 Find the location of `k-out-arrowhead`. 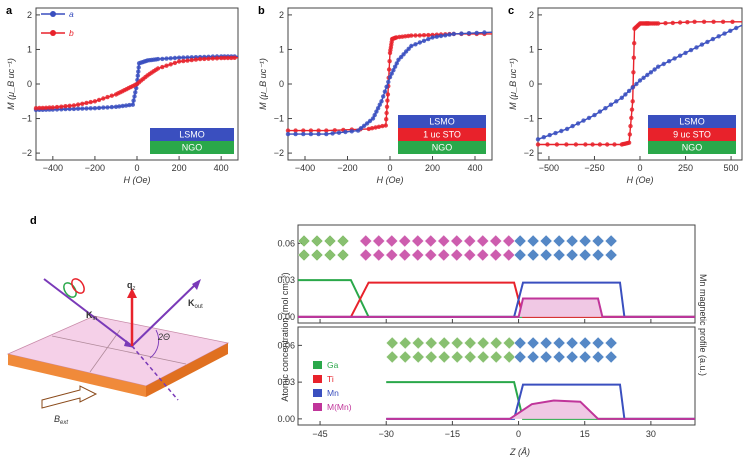

k-out-arrowhead is located at coordinates (196, 284).